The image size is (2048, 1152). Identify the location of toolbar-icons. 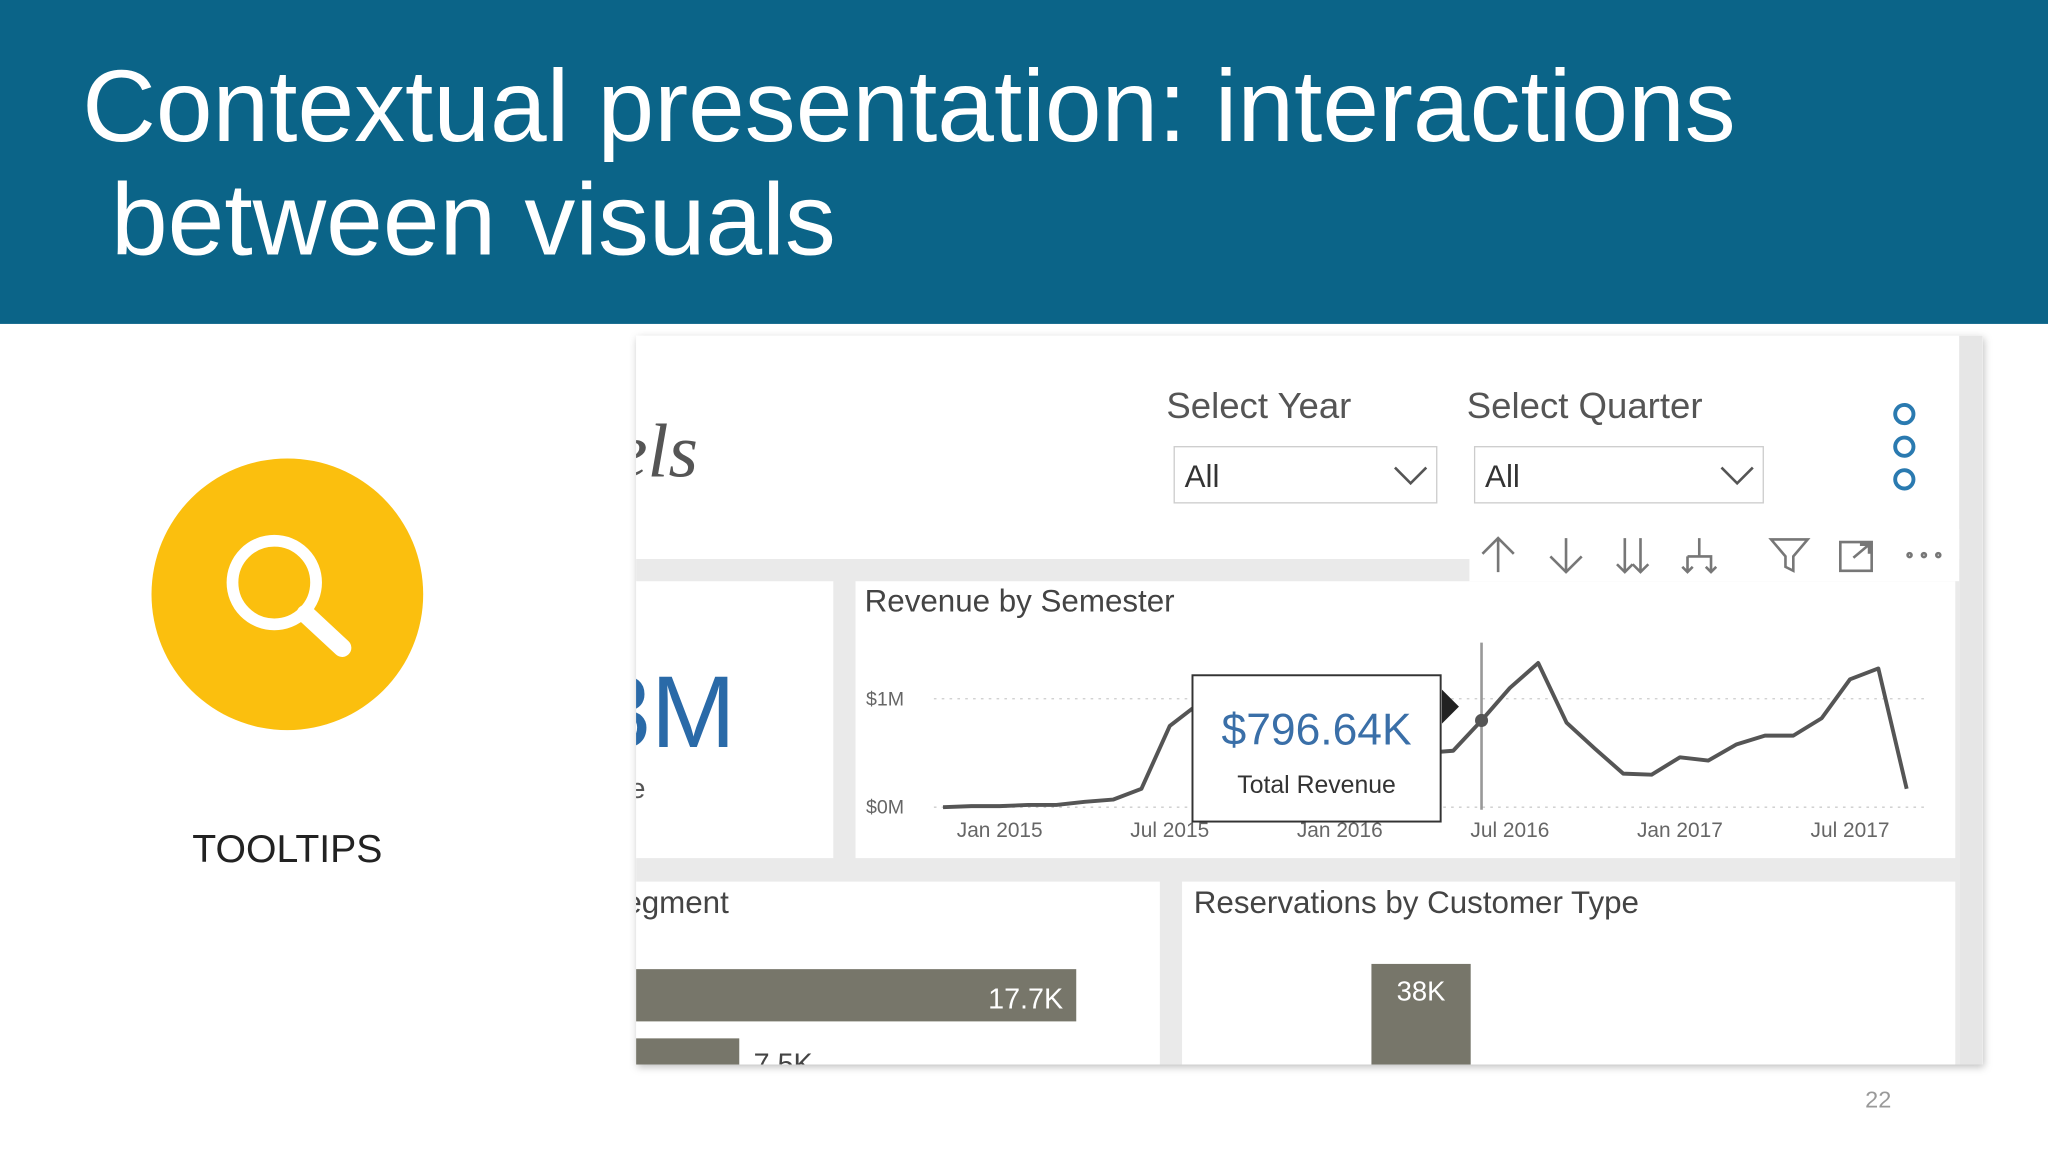
(1711, 555).